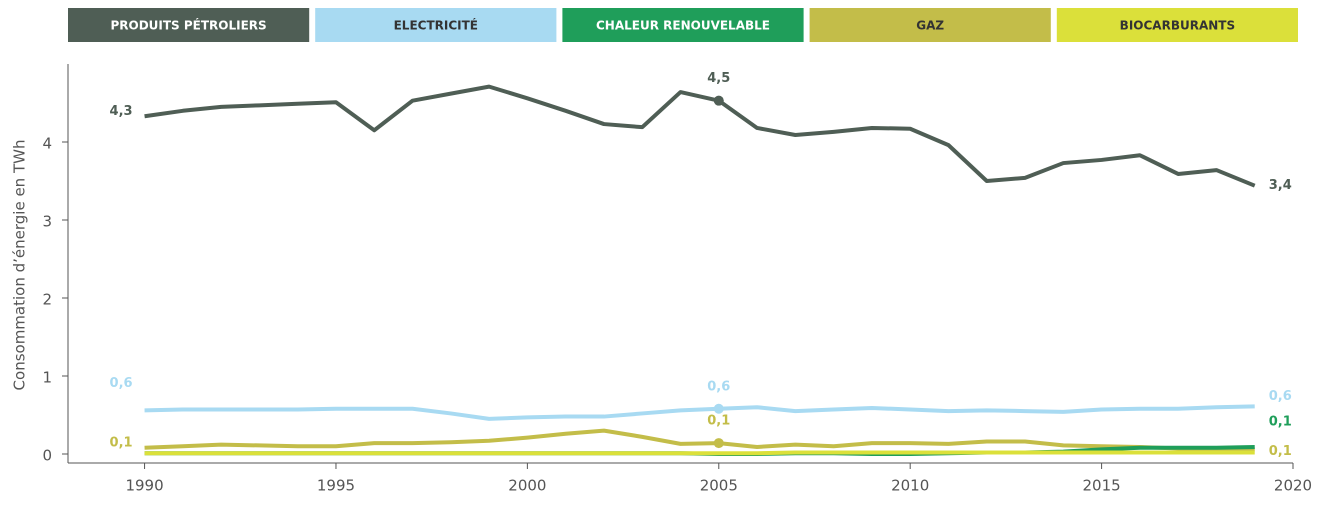 The width and height of the screenshot is (1326, 523). I want to click on legend-label: ELECTRICITÉ, so click(436, 25).